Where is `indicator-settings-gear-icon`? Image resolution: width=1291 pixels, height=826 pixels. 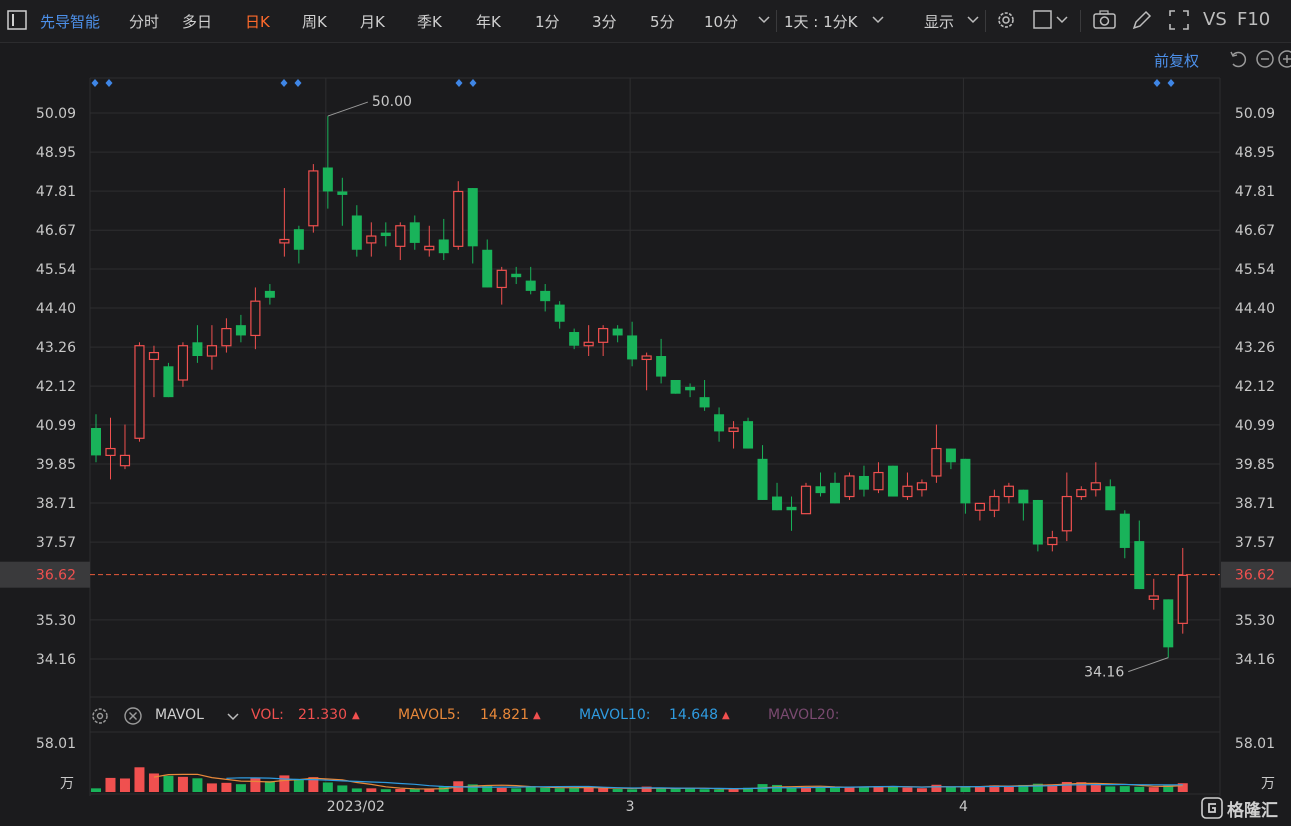
indicator-settings-gear-icon is located at coordinates (100, 718).